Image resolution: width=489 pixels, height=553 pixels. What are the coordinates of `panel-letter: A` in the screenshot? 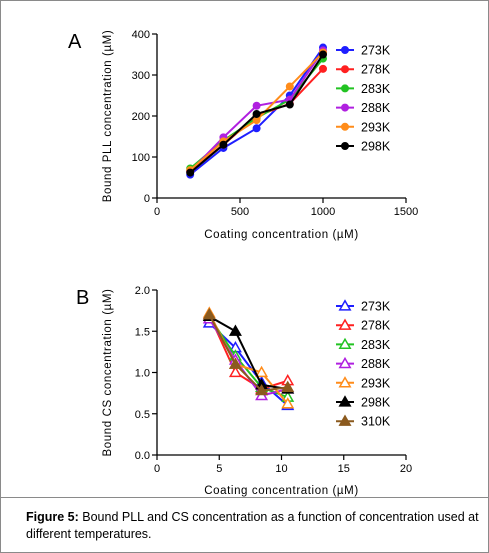 It's located at (75, 42).